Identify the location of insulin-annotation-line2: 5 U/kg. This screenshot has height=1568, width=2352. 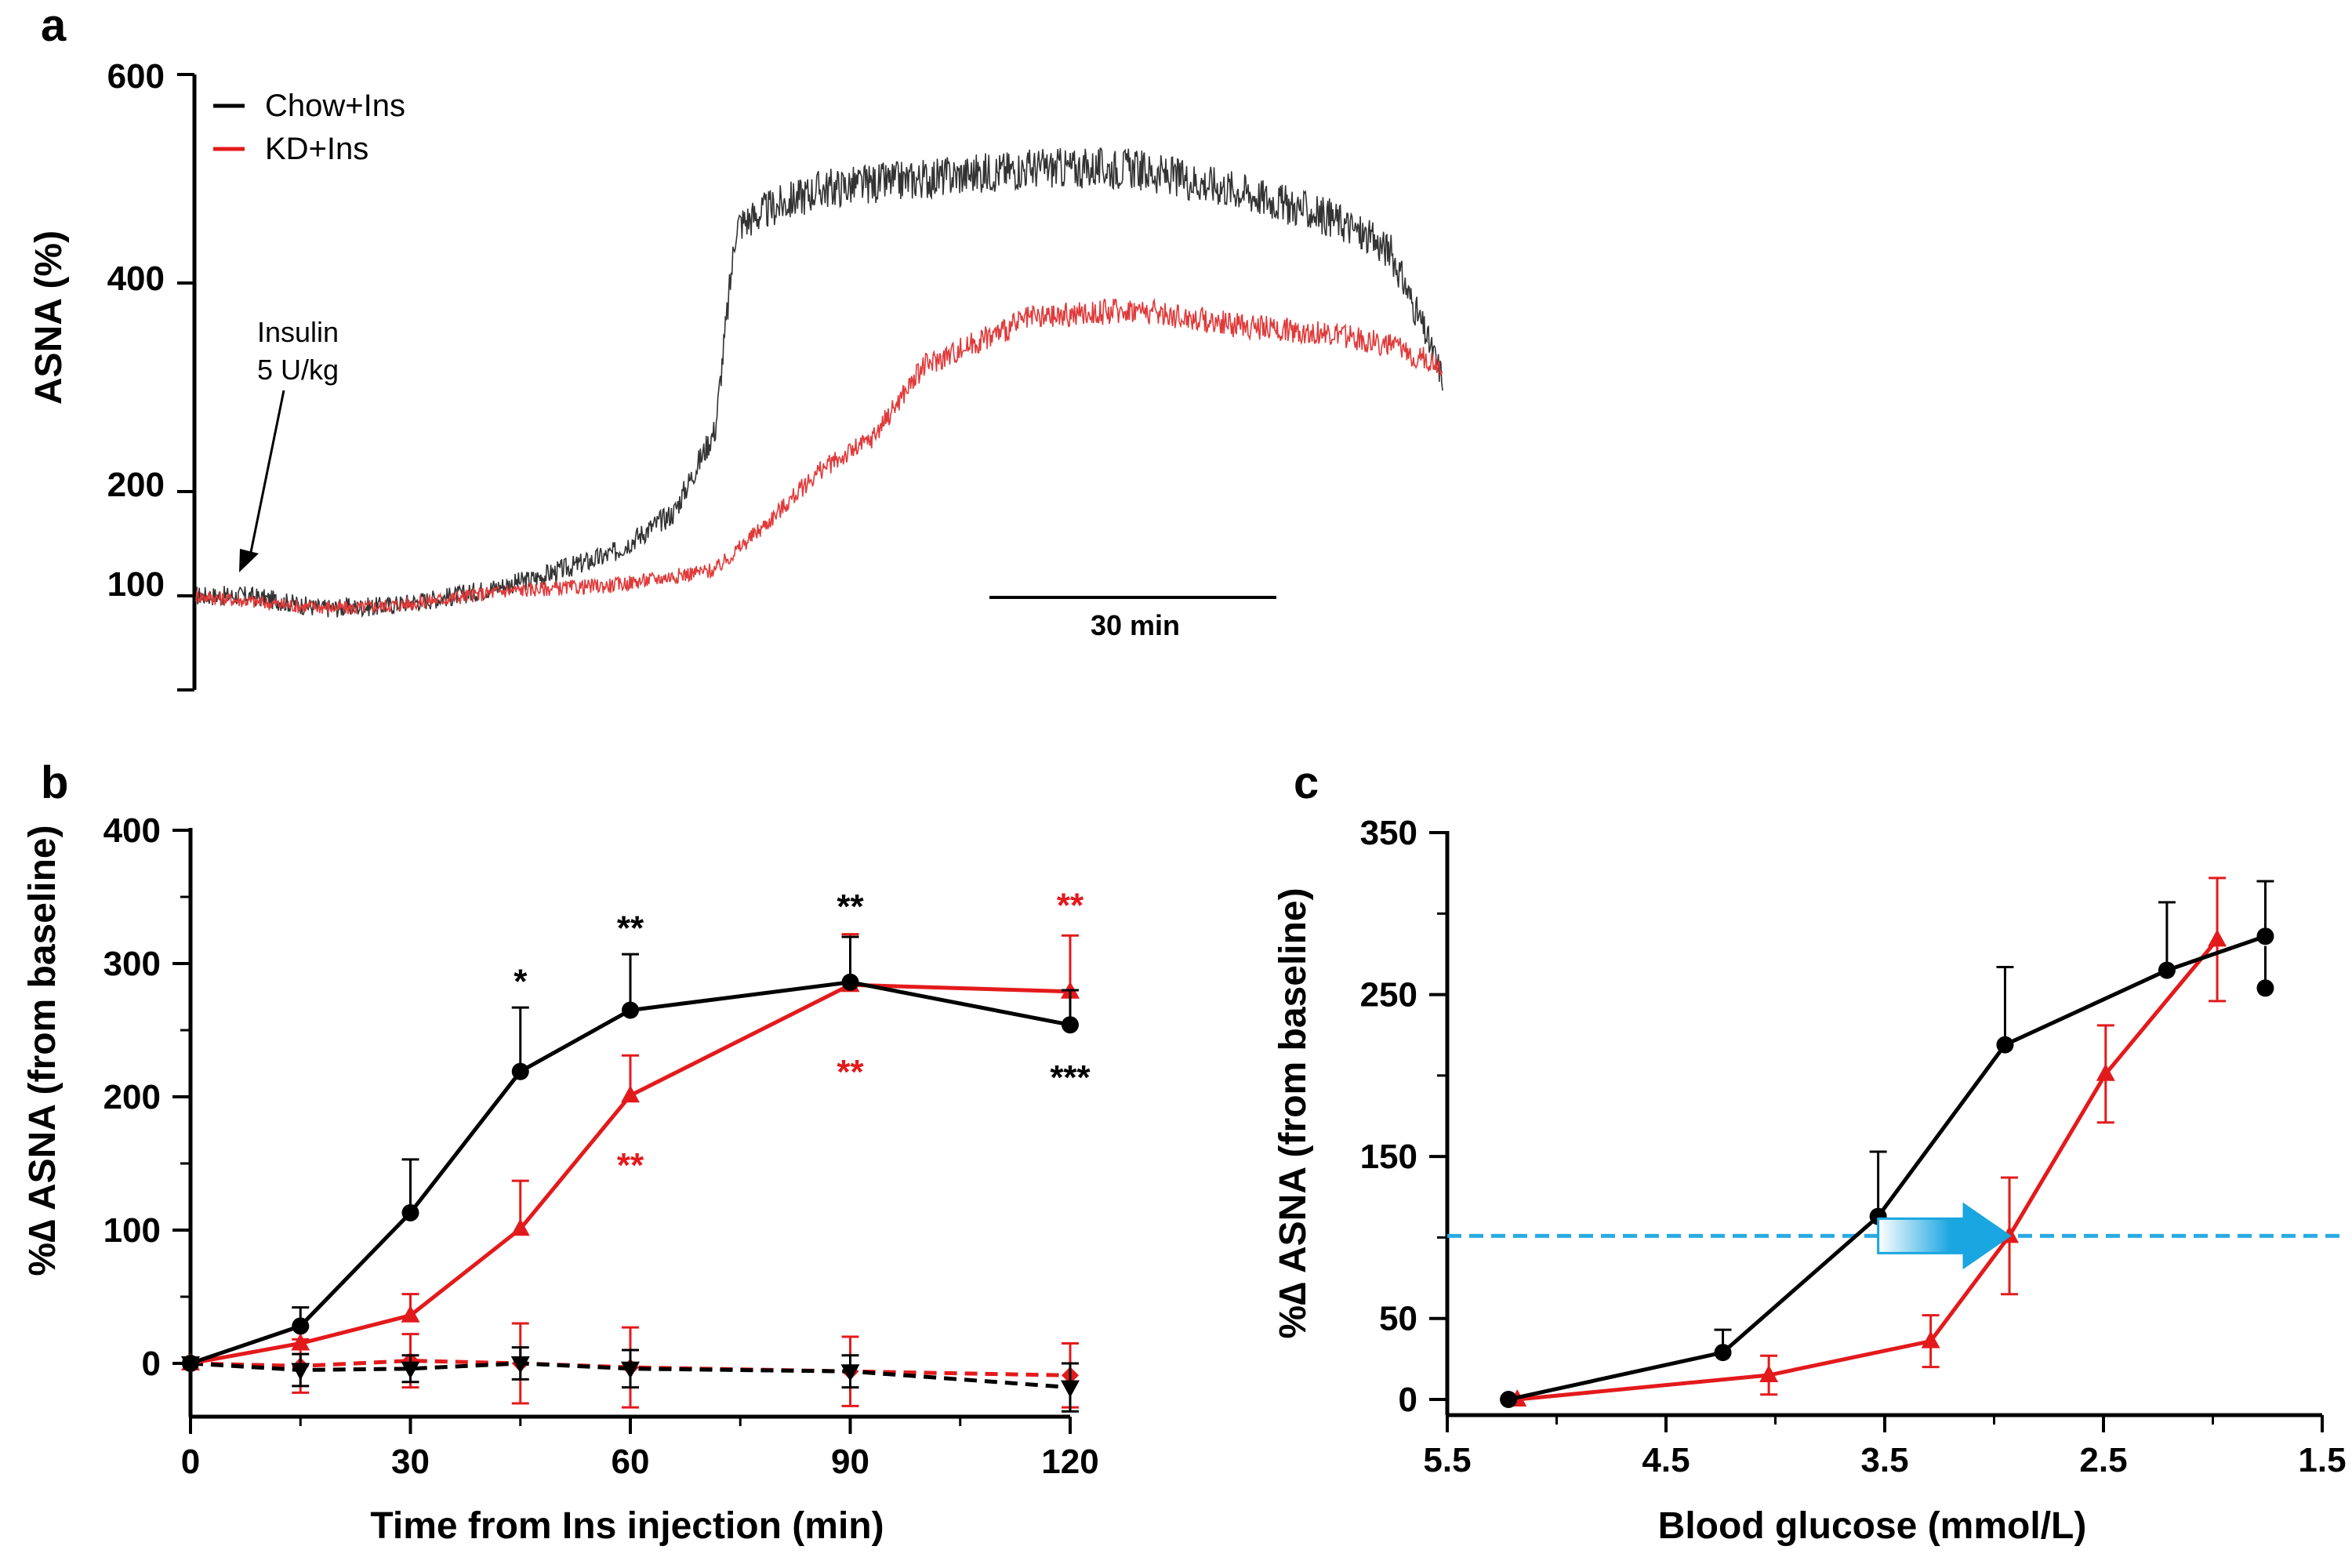
(298, 370).